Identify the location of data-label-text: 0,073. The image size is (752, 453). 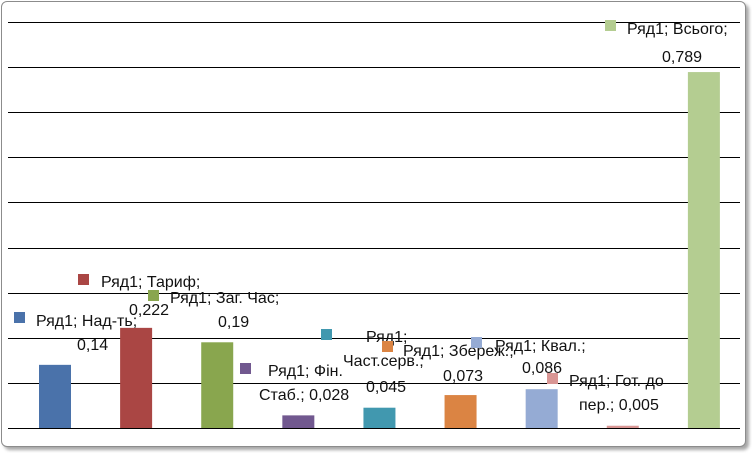
(463, 376).